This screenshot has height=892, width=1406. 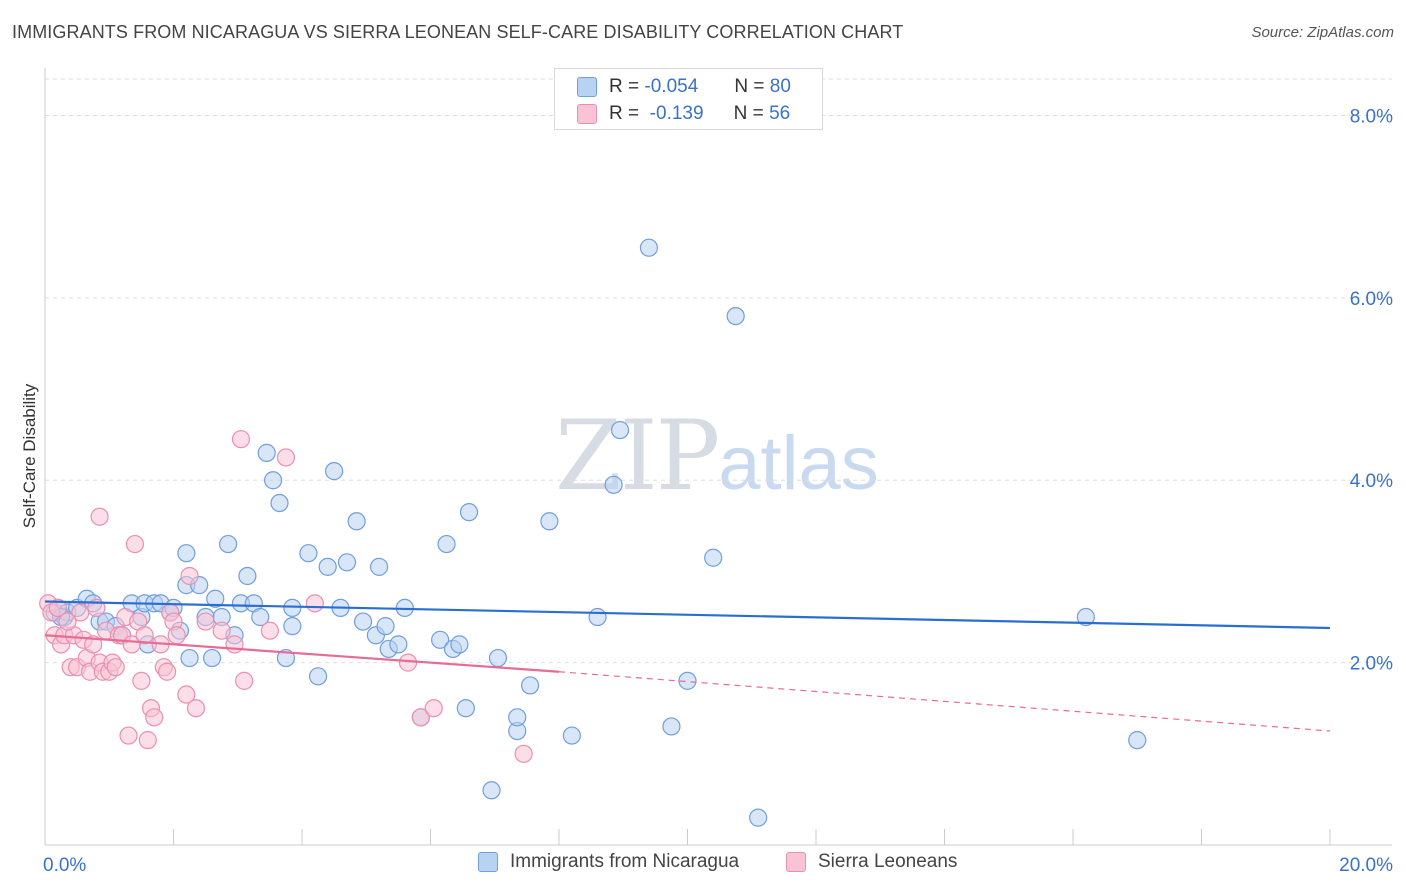 What do you see at coordinates (637, 456) in the screenshot?
I see `watermark-zip: ZIP` at bounding box center [637, 456].